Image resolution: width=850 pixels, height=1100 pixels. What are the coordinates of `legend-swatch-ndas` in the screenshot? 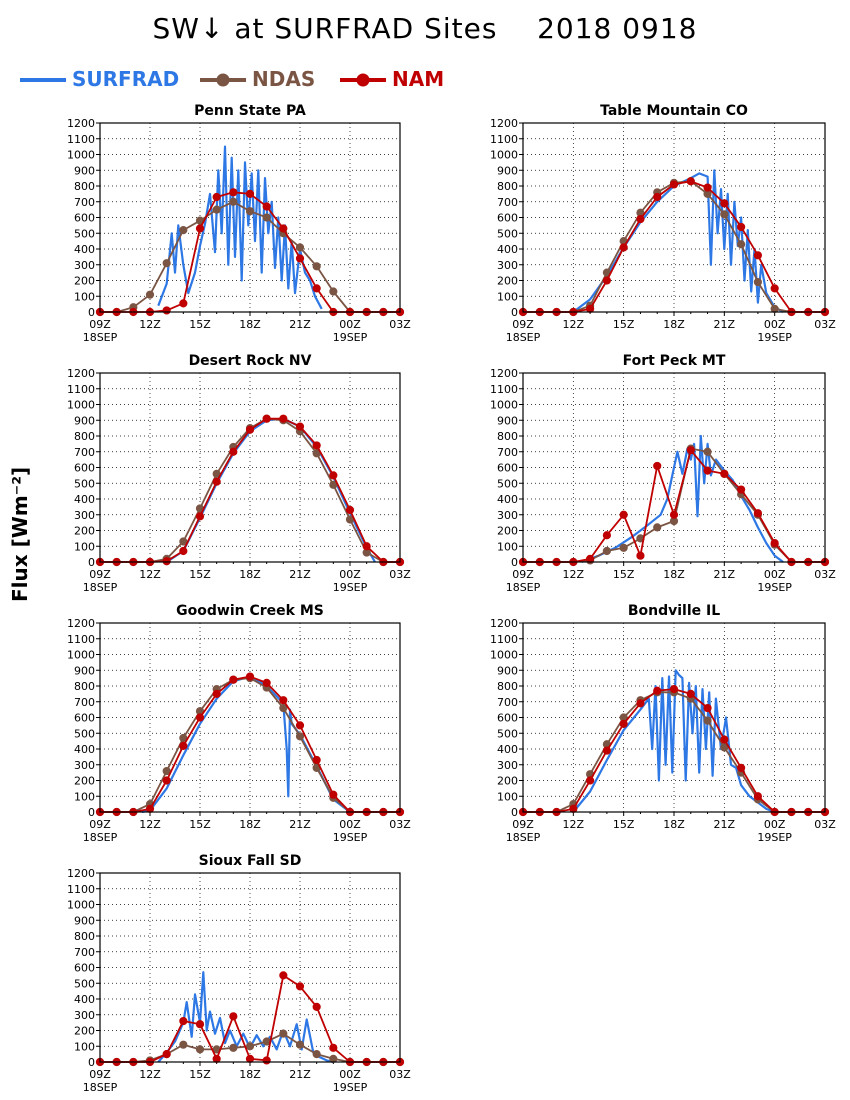 It's located at (223, 80).